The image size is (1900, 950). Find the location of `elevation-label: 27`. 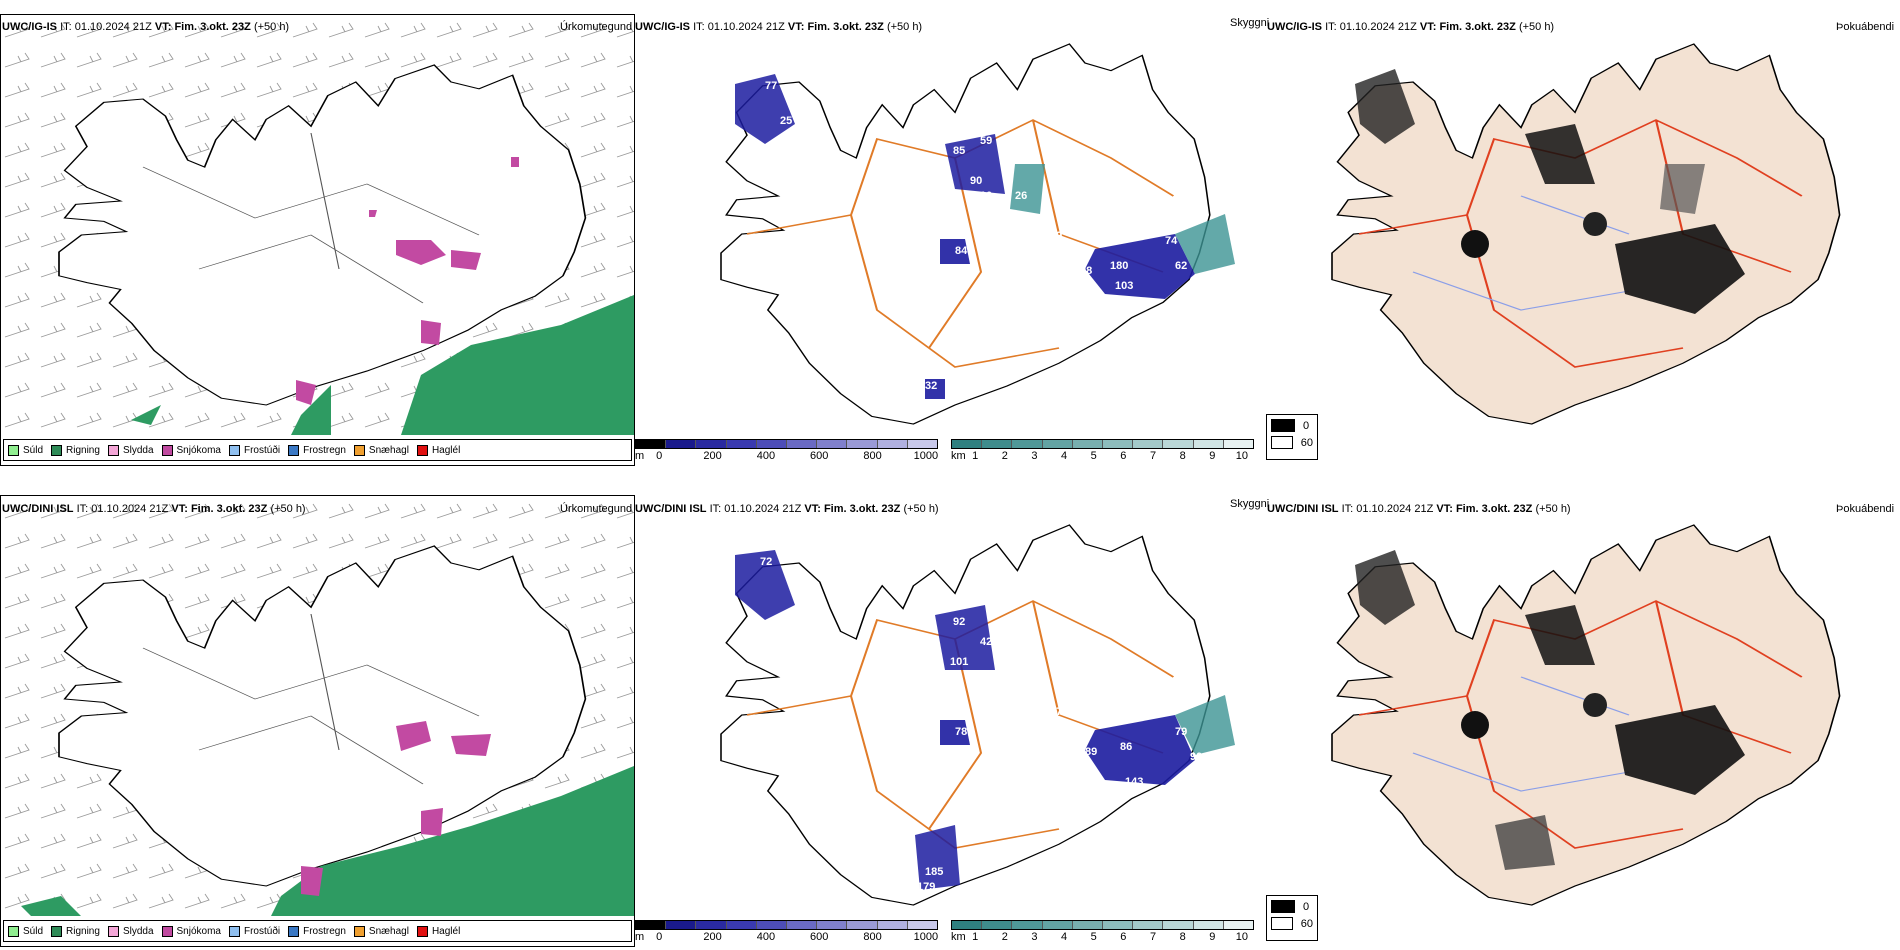

elevation-label: 27 is located at coordinates (1056, 712).